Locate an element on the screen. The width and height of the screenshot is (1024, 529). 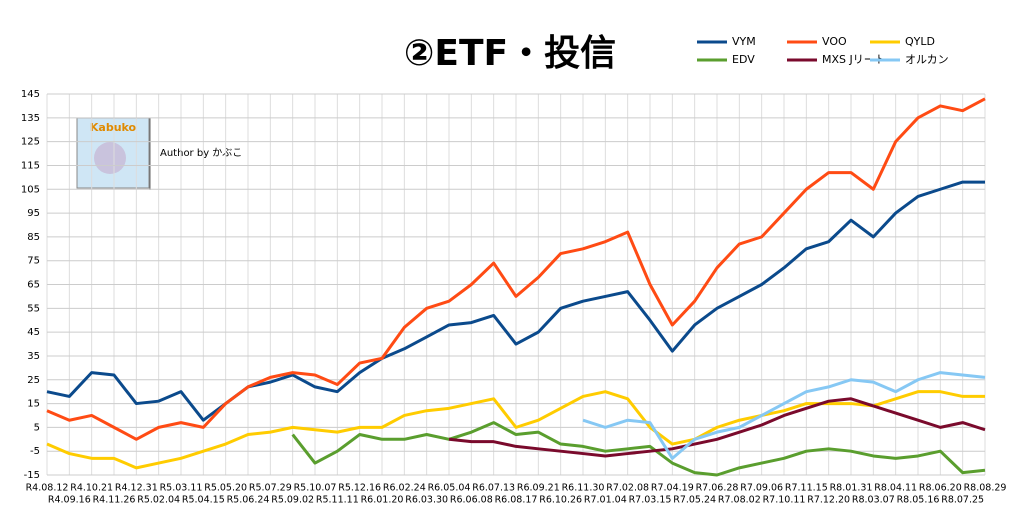
x-tick-label: R7.04.19 is located at coordinates (672, 488).